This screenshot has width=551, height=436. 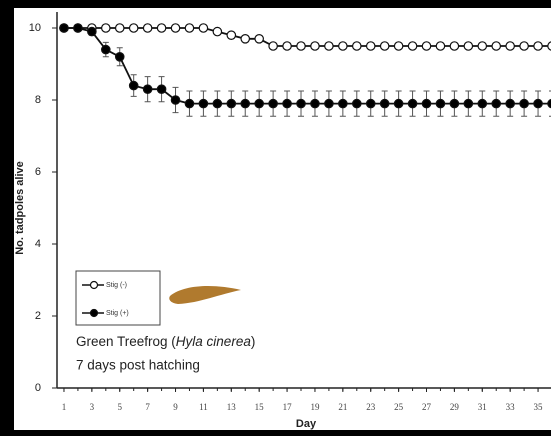 What do you see at coordinates (371, 407) in the screenshot?
I see `x-tick-label: 23` at bounding box center [371, 407].